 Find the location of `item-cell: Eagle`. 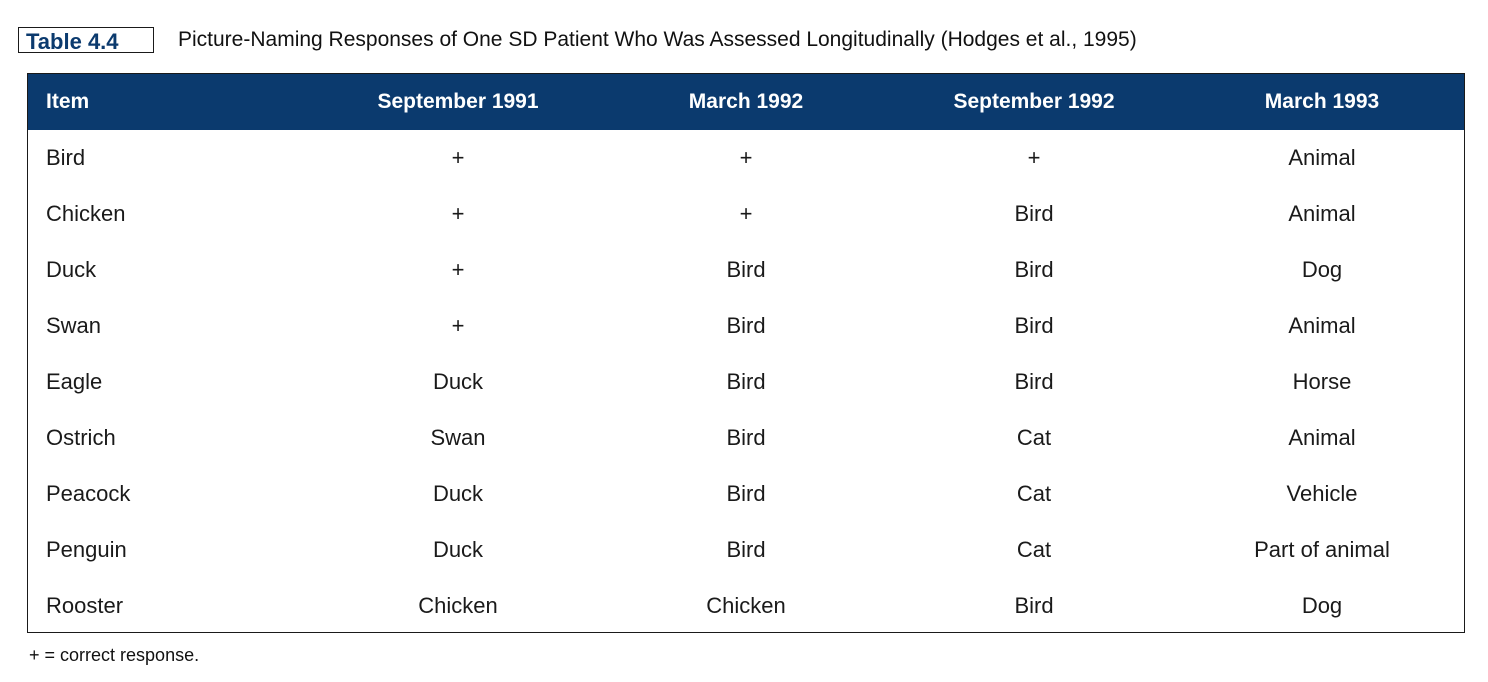

item-cell: Eagle is located at coordinates (74, 381).